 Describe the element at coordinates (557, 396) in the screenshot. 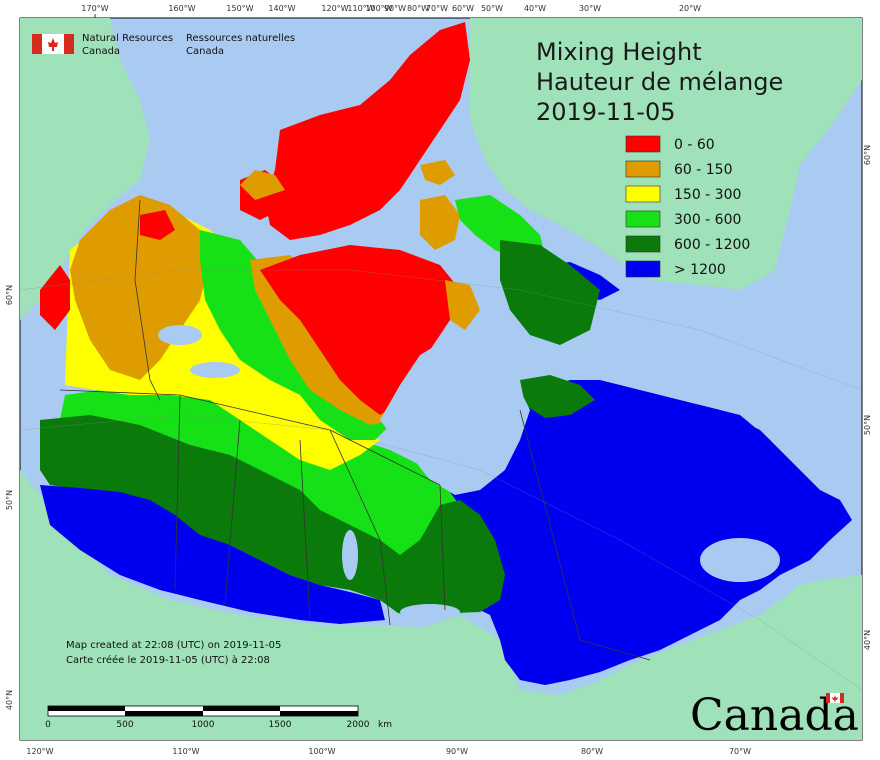

I see `ungava-darkgreen` at that location.